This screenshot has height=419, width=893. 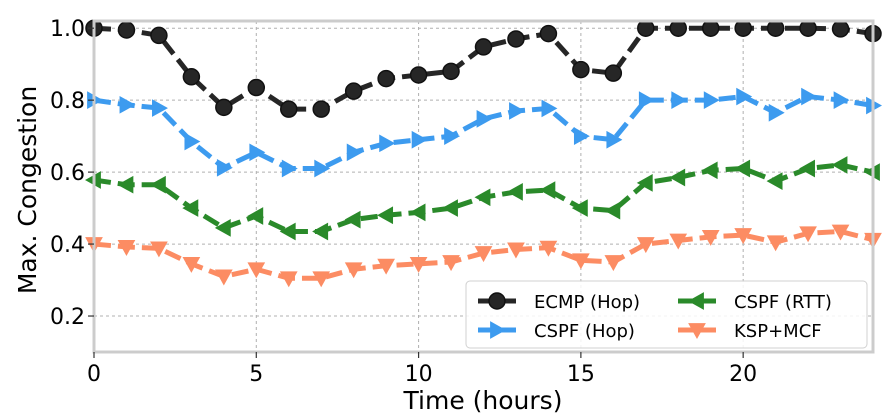 I want to click on x-tick-label: 5, so click(x=256, y=374).